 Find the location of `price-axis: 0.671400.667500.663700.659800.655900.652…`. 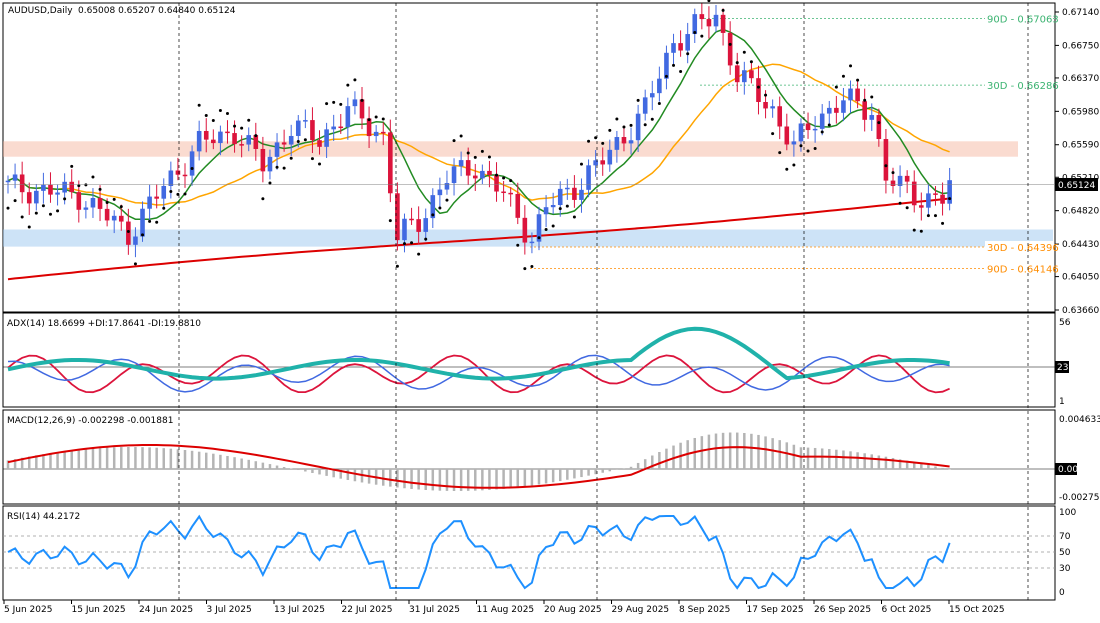

price-axis: 0.671400.667500.663700.659800.655900.652… is located at coordinates (1077, 162).